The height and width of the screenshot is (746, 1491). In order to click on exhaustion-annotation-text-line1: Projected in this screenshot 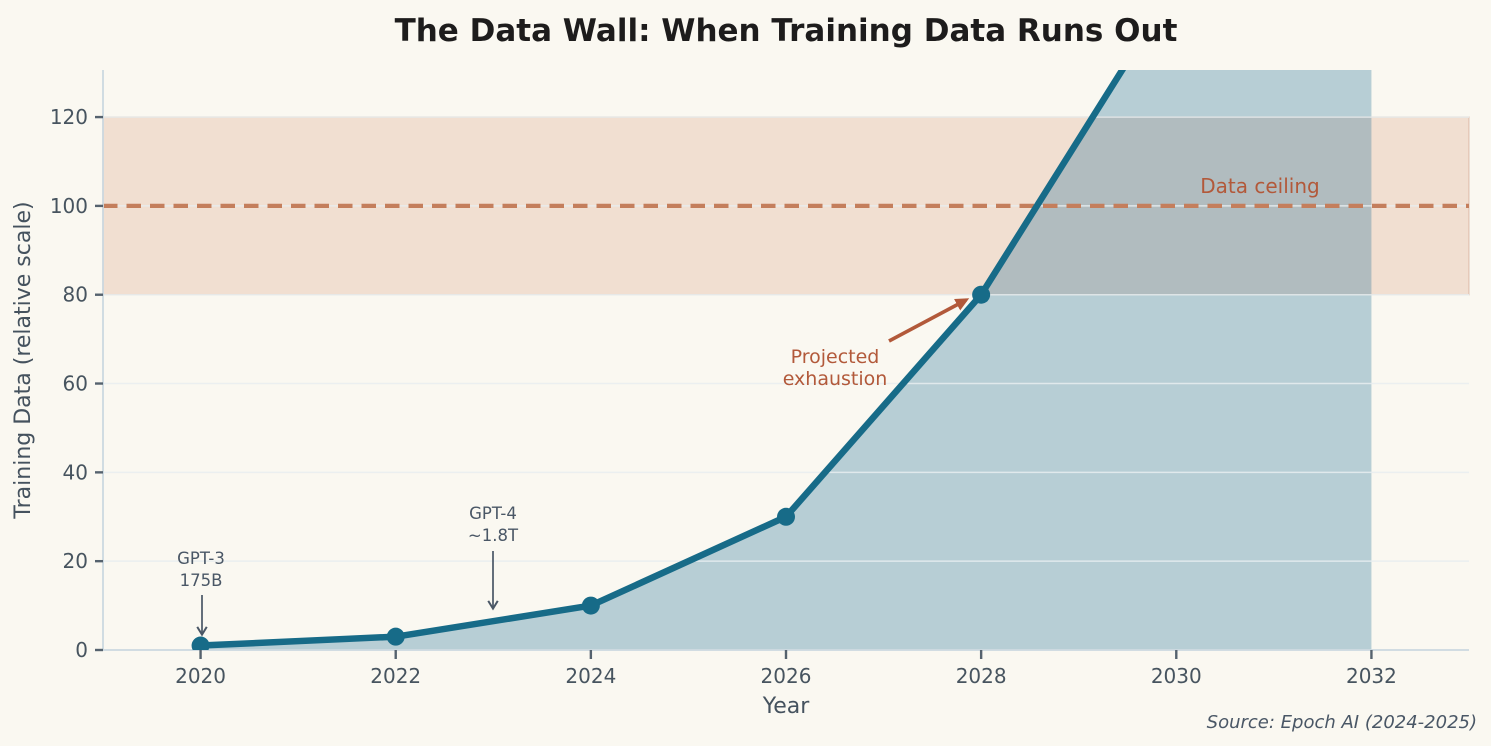, I will do `click(835, 357)`.